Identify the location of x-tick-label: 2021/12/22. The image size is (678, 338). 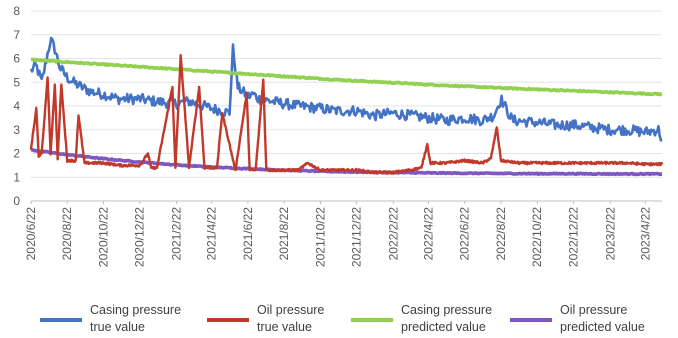
(357, 237).